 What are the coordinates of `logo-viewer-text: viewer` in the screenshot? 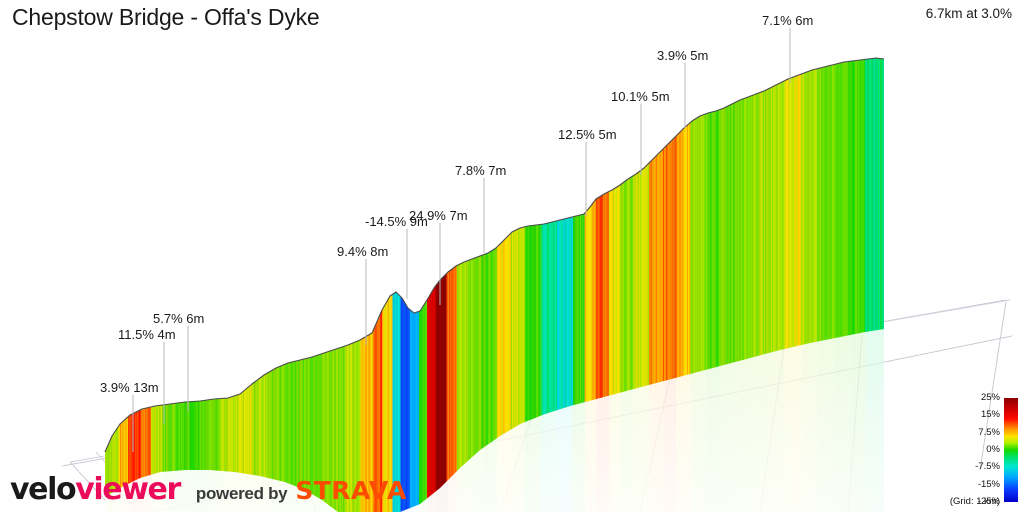 It's located at (128, 489).